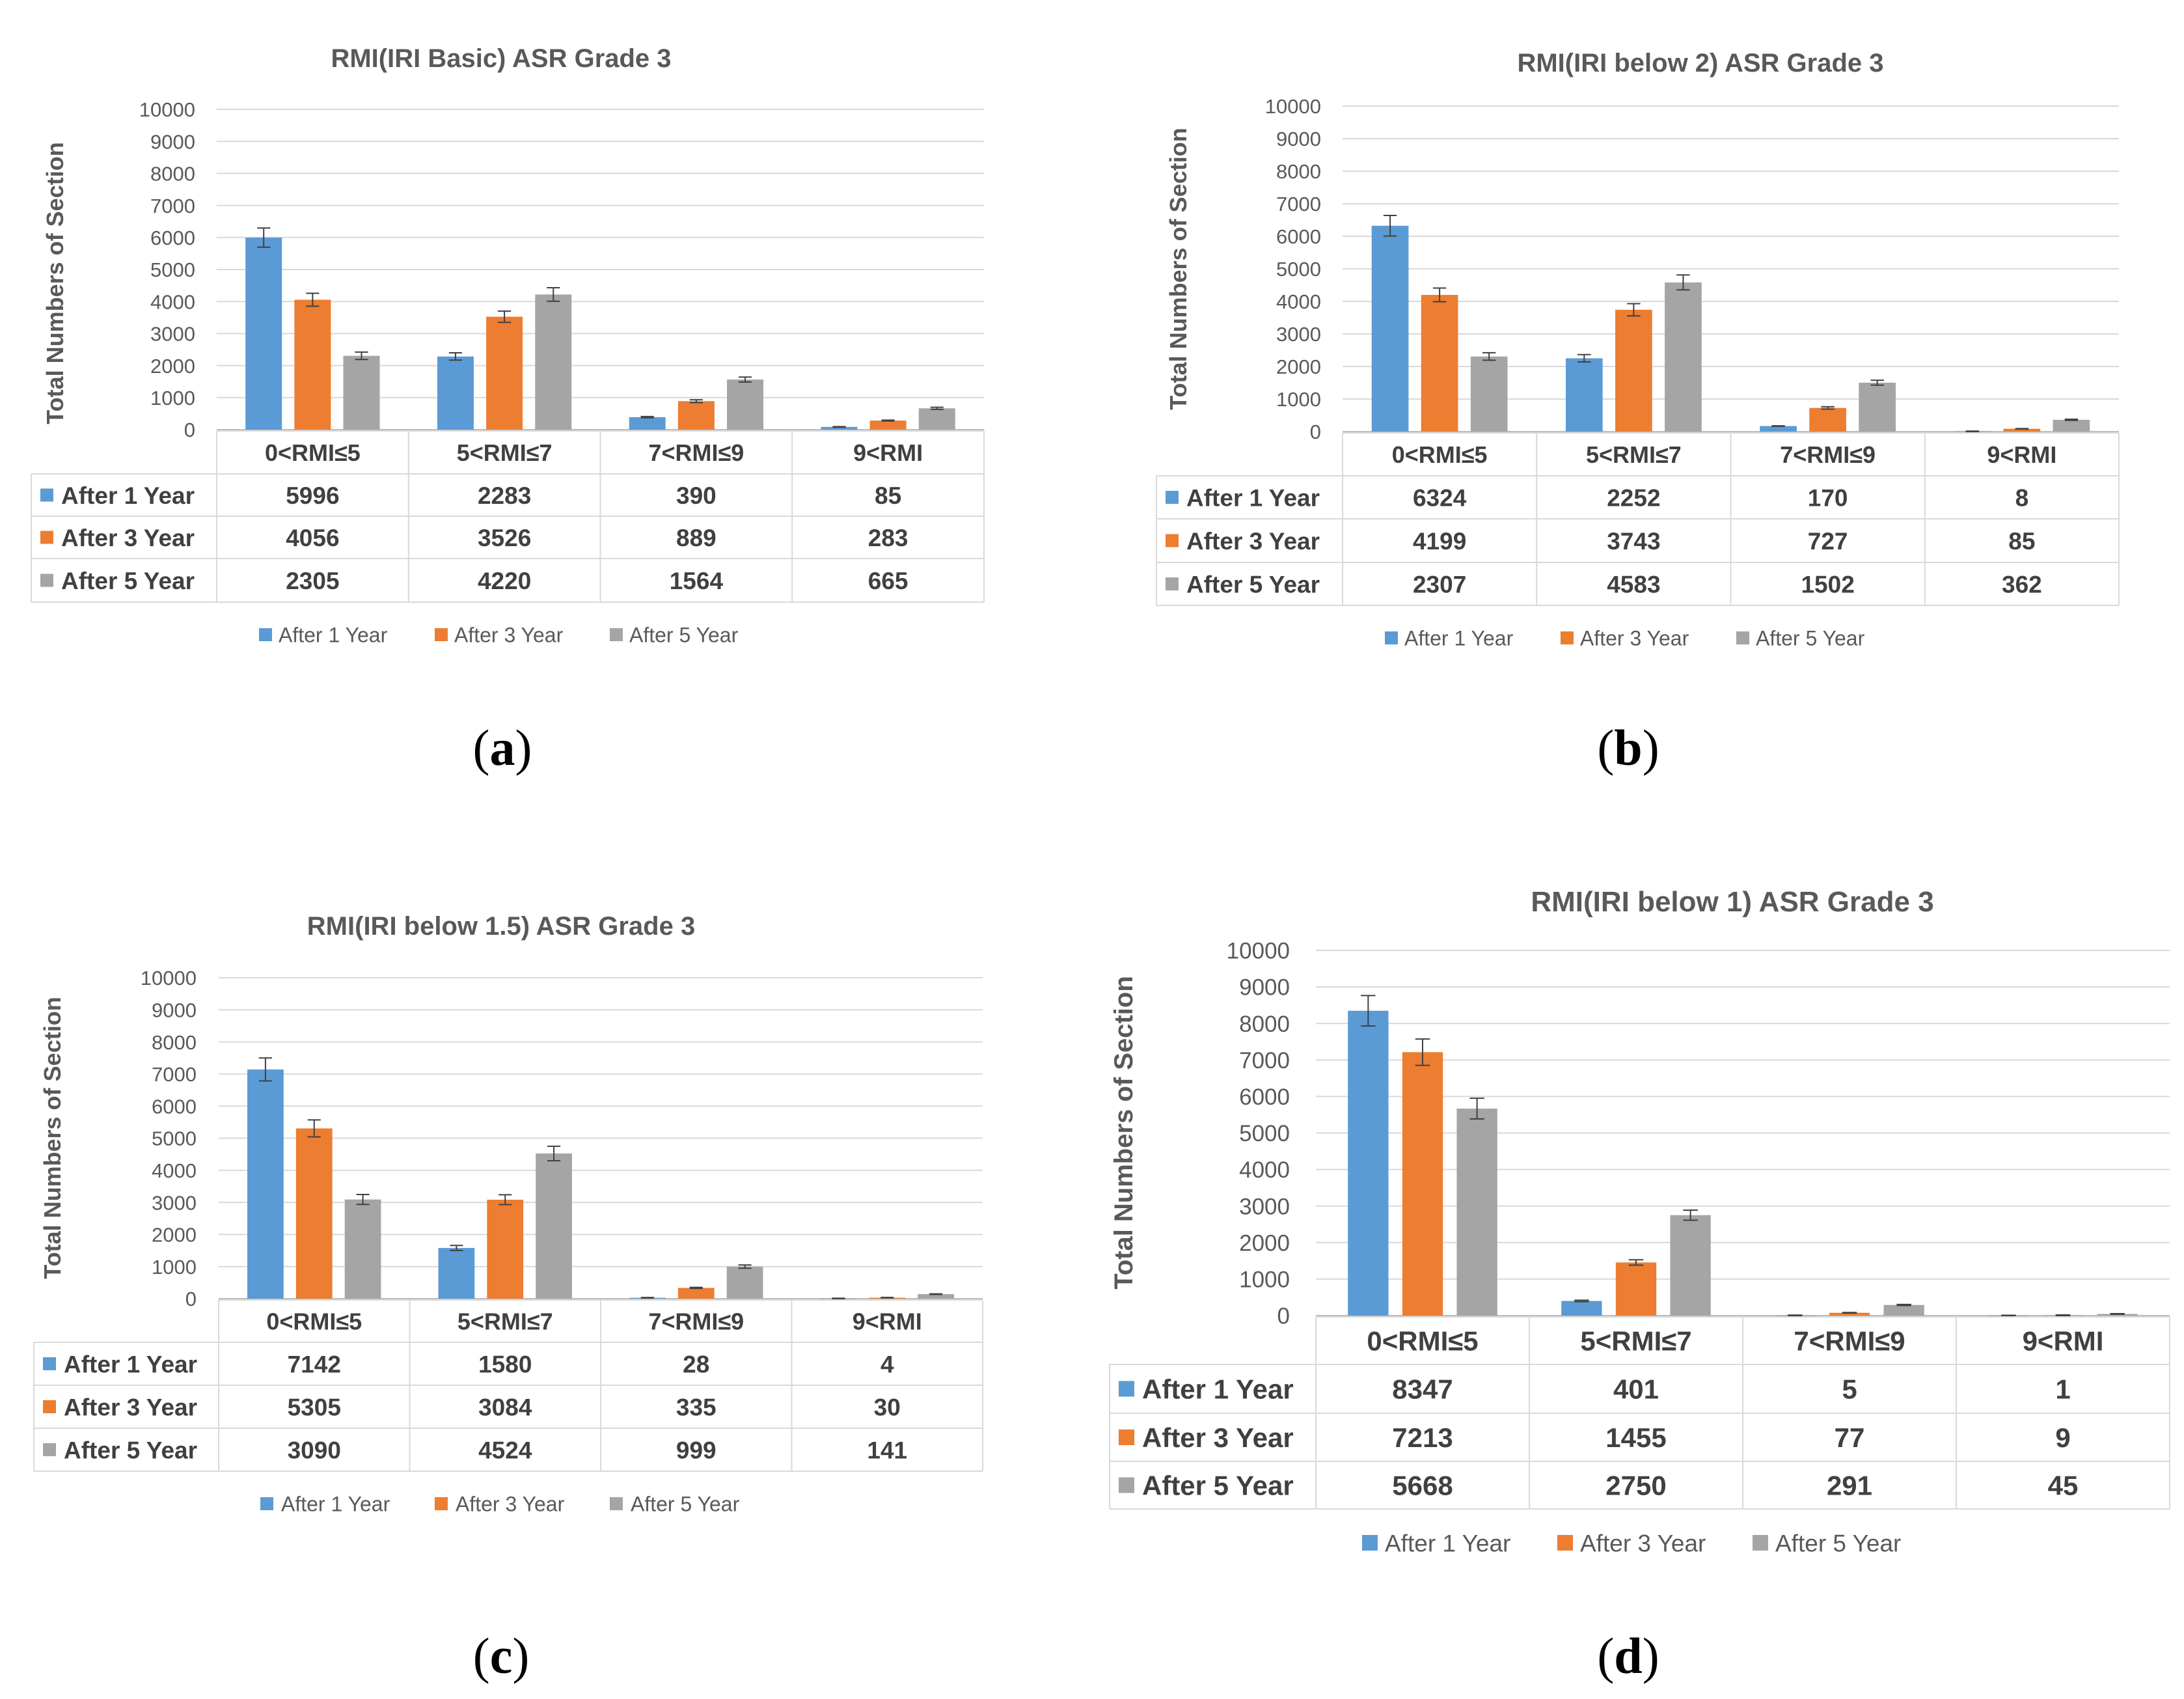 This screenshot has width=2184, height=1699. Describe the element at coordinates (505, 1321) in the screenshot. I see `table-category-header: 5<RMI≤7` at that location.